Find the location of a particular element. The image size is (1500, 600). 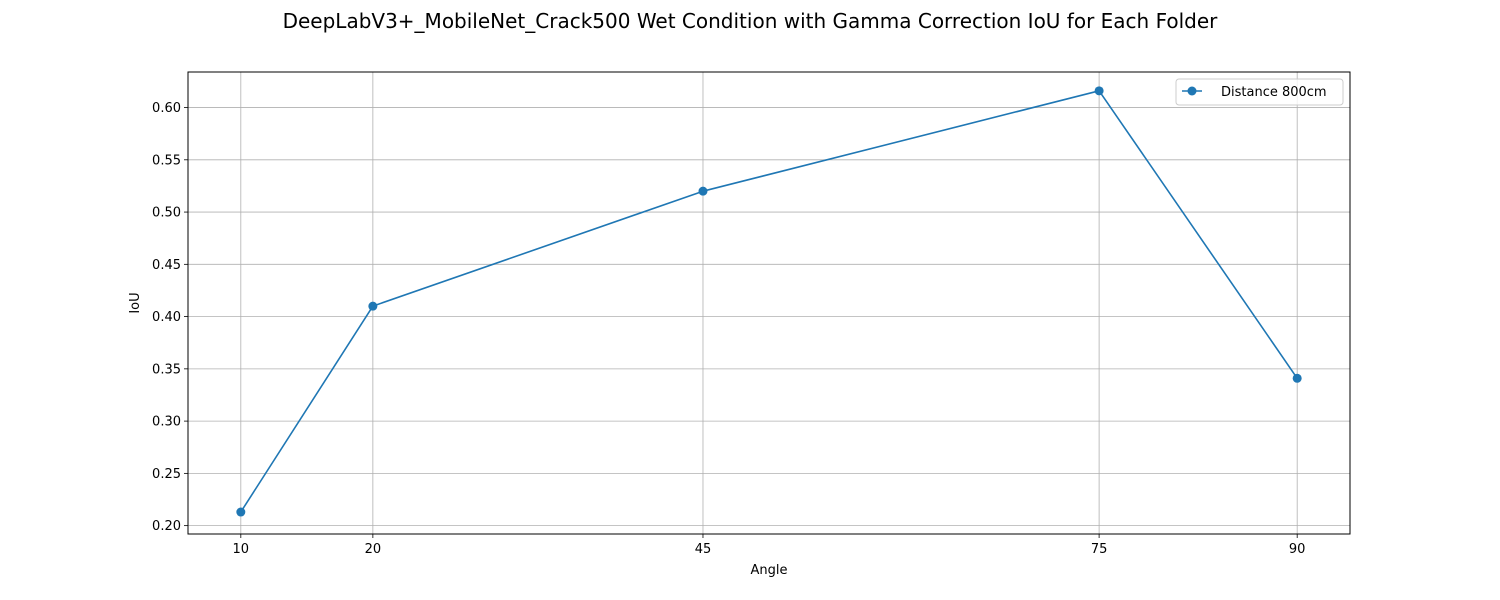

y-tick-label: 0.25 is located at coordinates (166, 474).